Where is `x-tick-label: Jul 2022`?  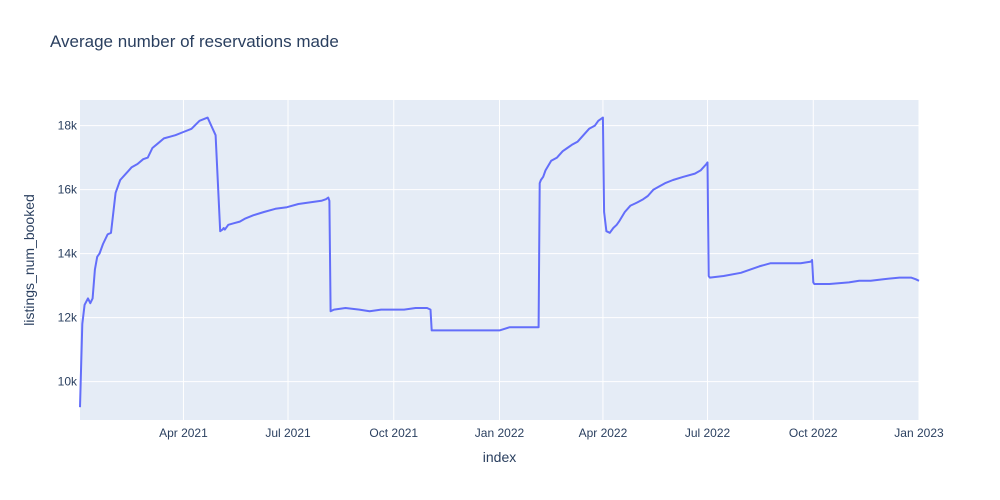 x-tick-label: Jul 2022 is located at coordinates (708, 433).